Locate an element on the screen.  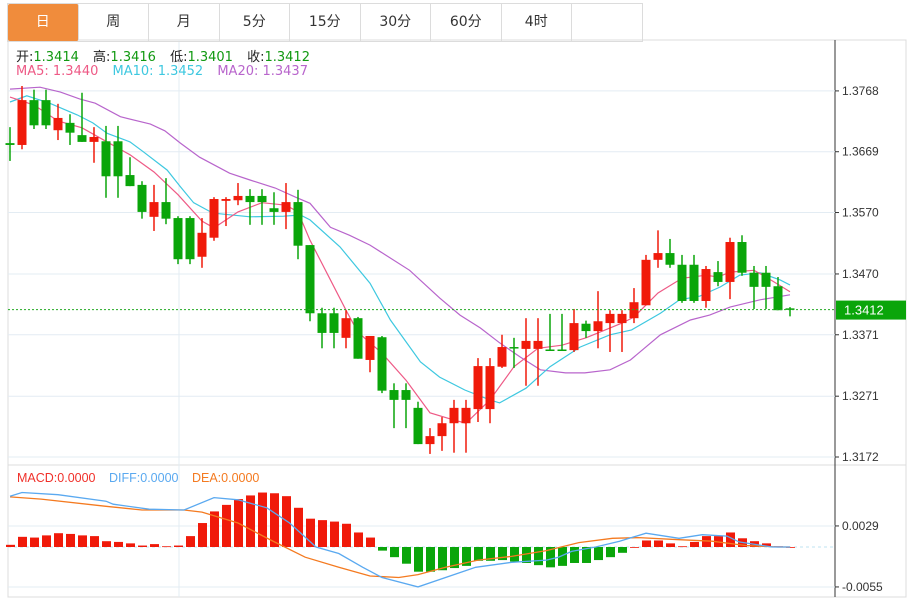
tab-4hour: 4时 is located at coordinates (537, 22).